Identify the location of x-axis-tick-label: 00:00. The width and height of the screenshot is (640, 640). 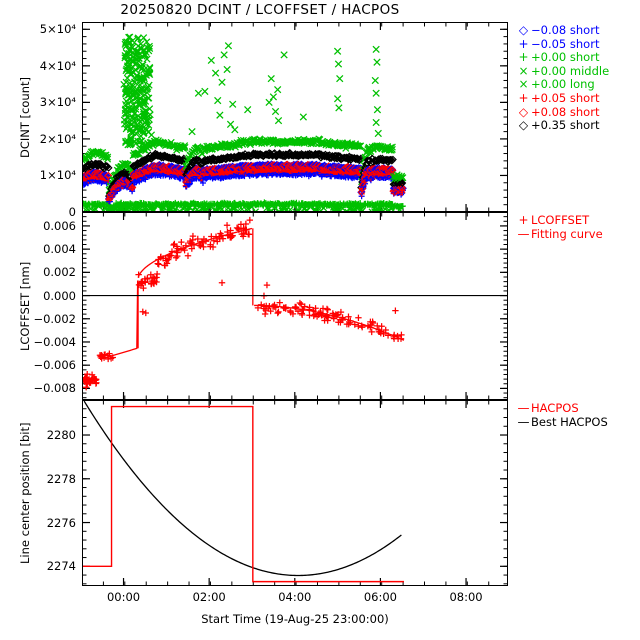
(123, 597).